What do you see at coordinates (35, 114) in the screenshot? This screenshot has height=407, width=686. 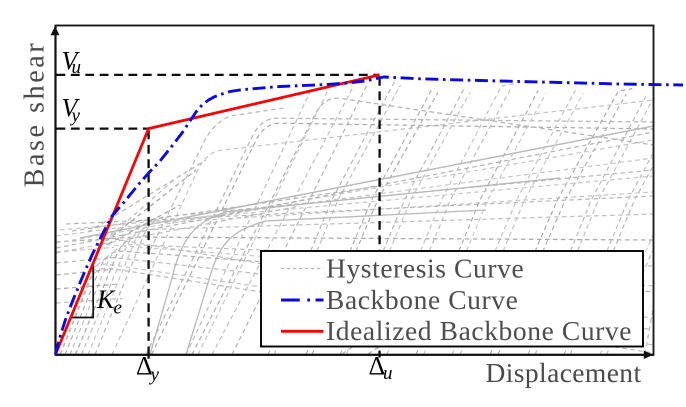 I see `svg-text: Base shear` at bounding box center [35, 114].